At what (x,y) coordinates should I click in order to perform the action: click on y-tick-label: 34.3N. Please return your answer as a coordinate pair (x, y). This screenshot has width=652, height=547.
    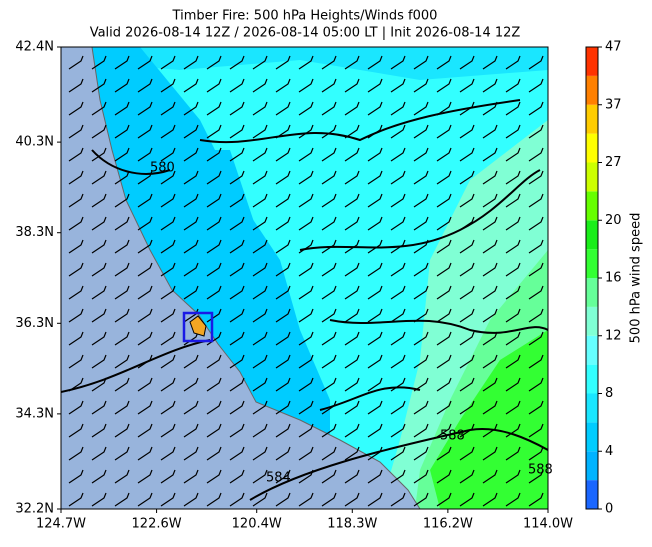
    Looking at the image, I should click on (34, 413).